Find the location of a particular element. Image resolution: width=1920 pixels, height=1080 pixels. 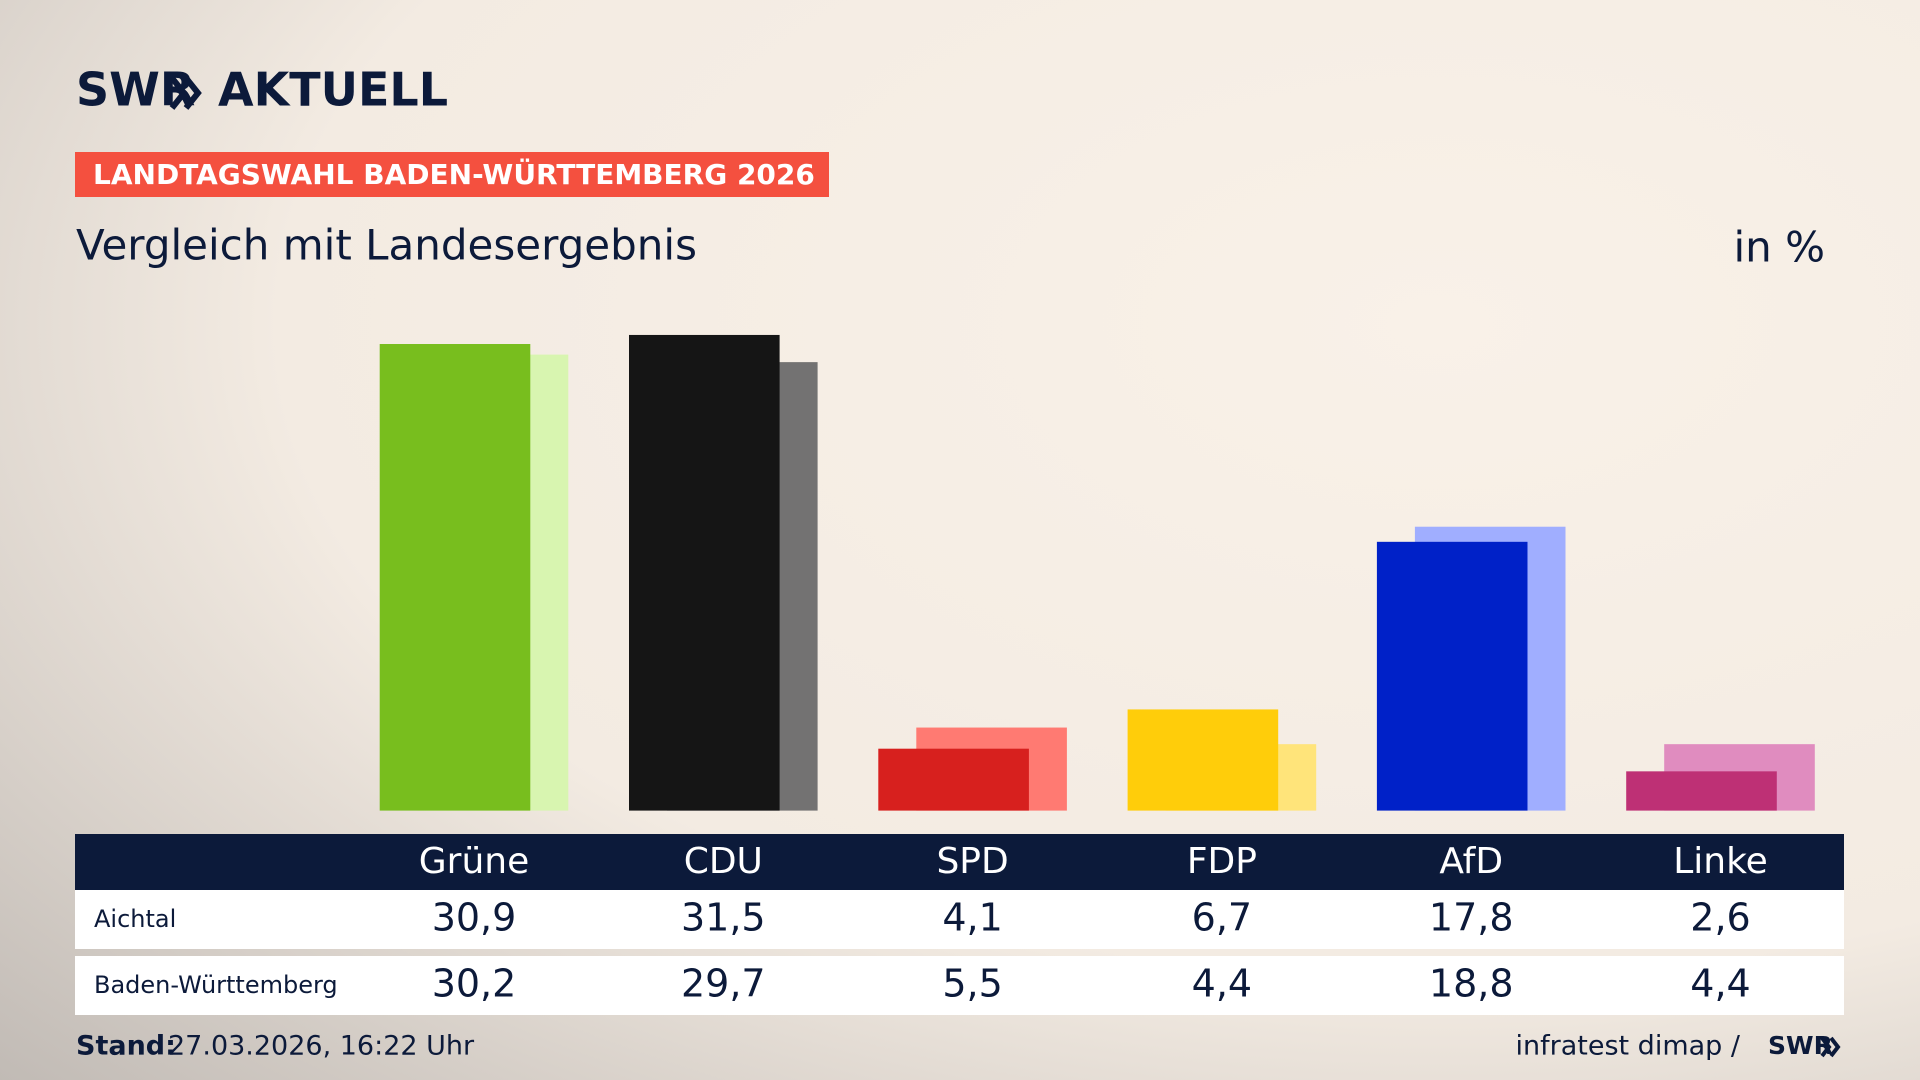

value-label: 31,5 is located at coordinates (723, 918).